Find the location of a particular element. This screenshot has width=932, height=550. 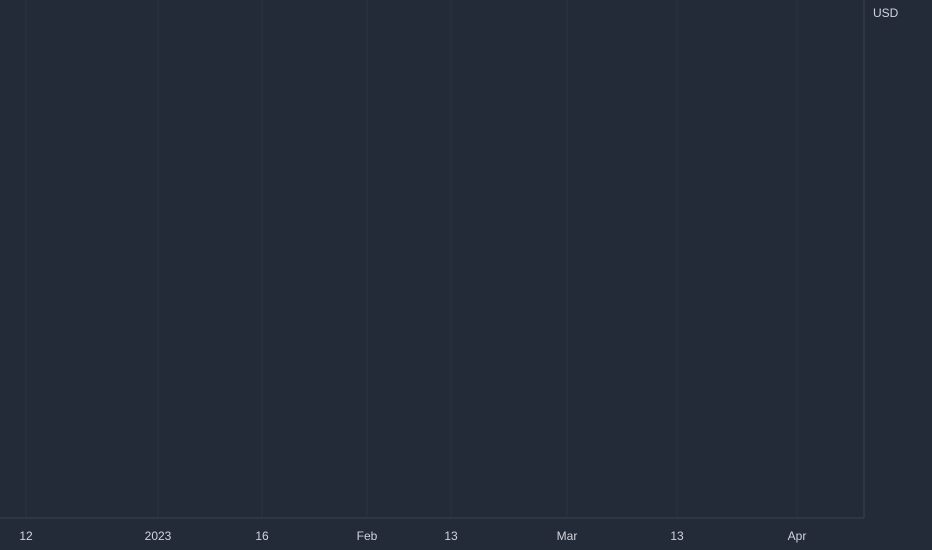

x-tick-label: Apr is located at coordinates (797, 536).